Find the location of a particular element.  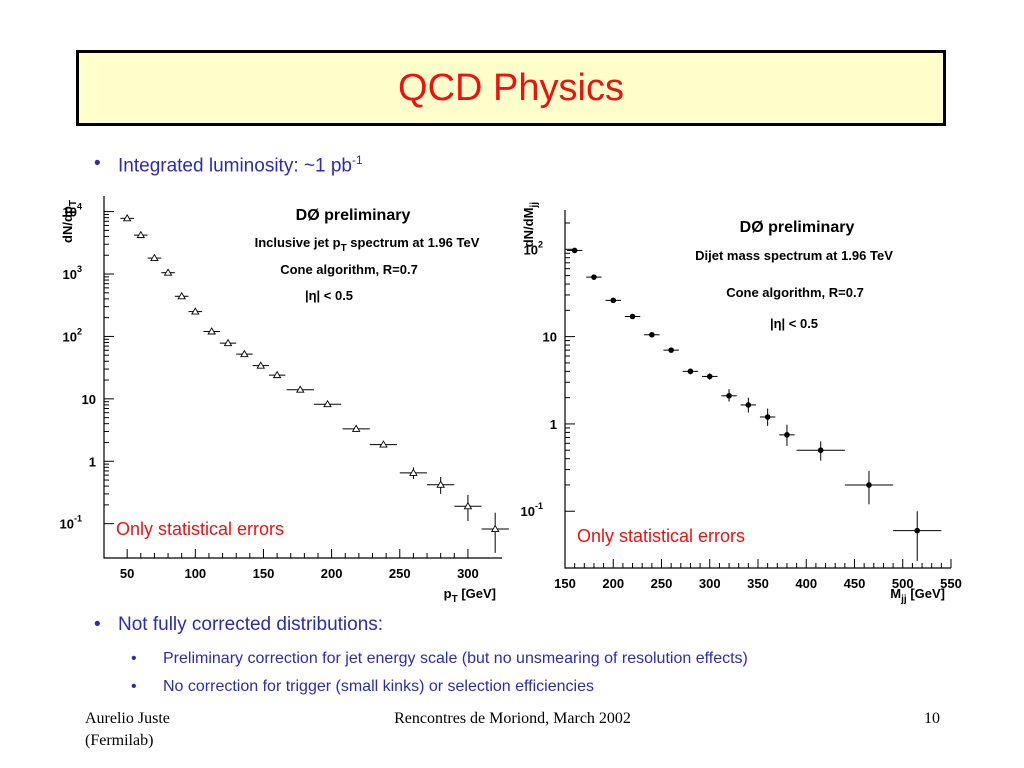

y-axis-title: dN/dMjj is located at coordinates (530, 224).